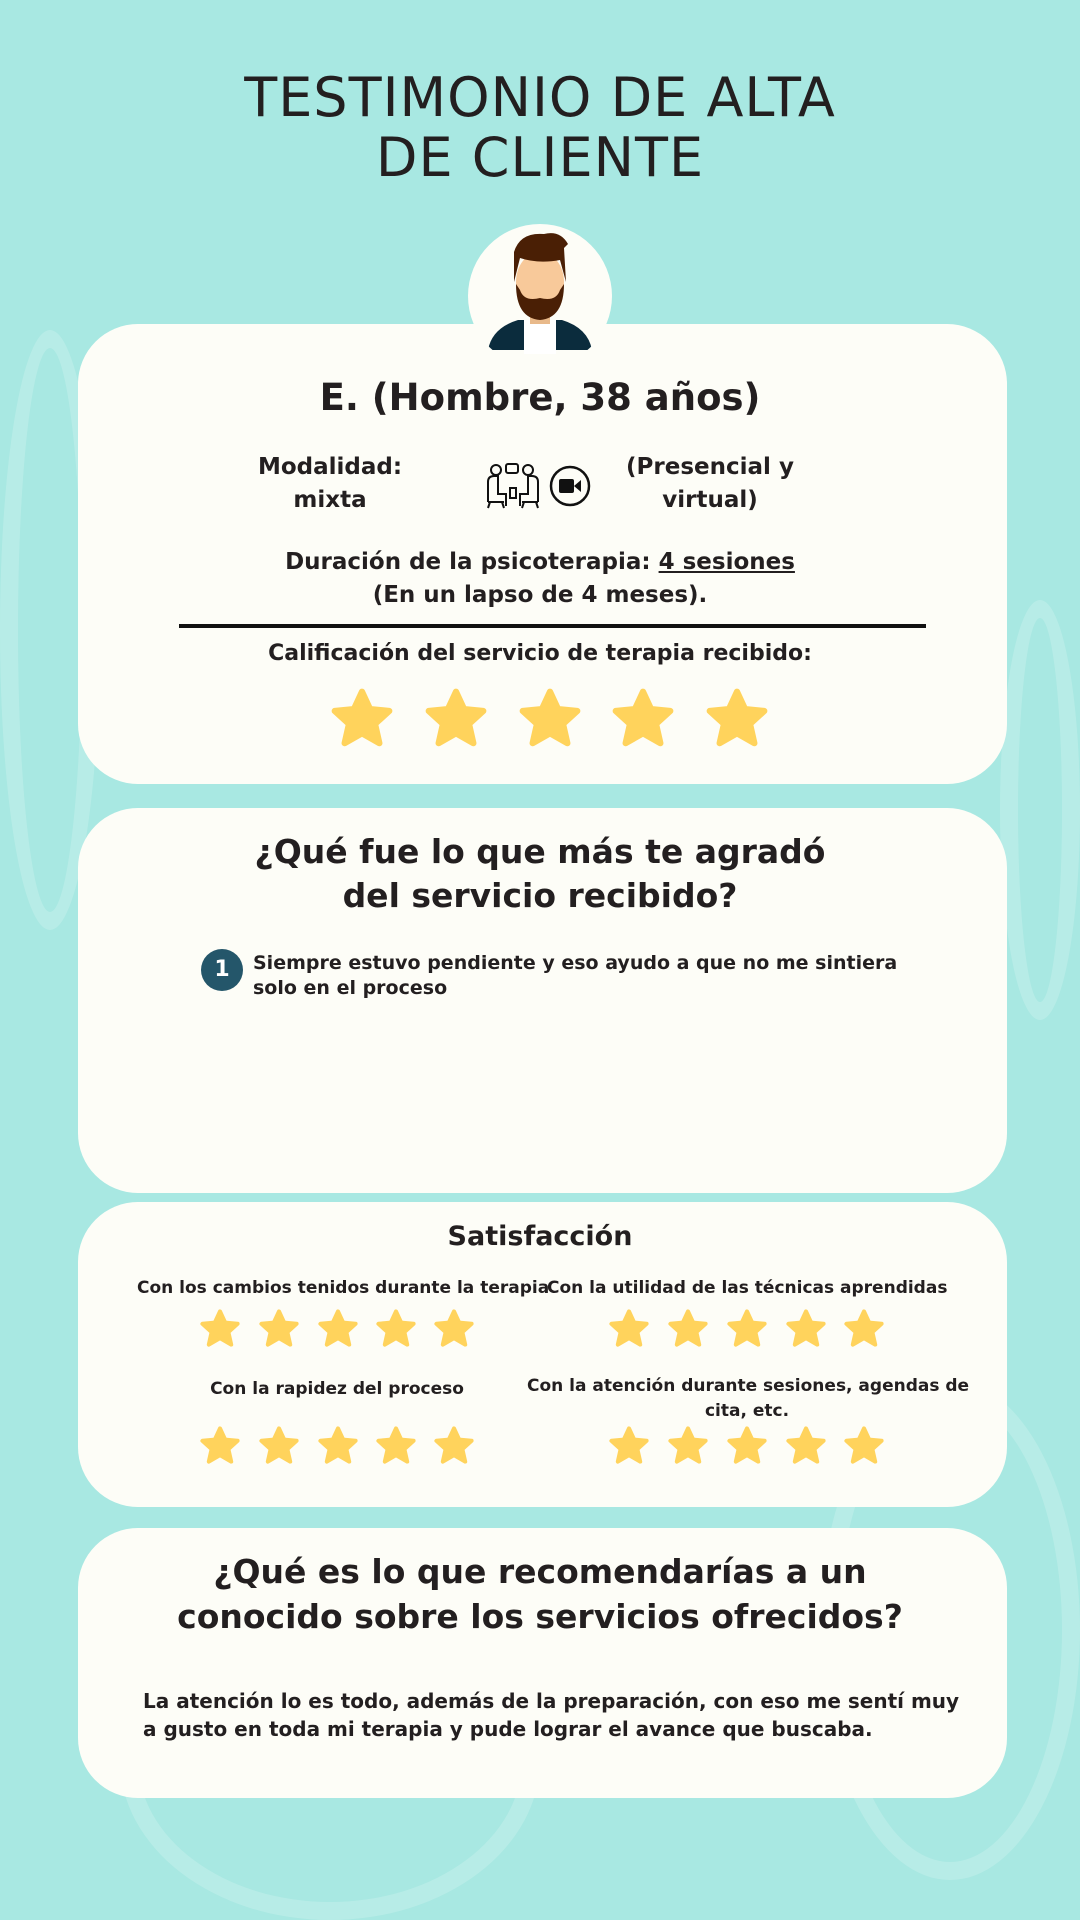 This screenshot has width=1080, height=1920. What do you see at coordinates (540, 851) in the screenshot?
I see `liked-heading-line1: ¿Qué fue lo que más te agradó` at bounding box center [540, 851].